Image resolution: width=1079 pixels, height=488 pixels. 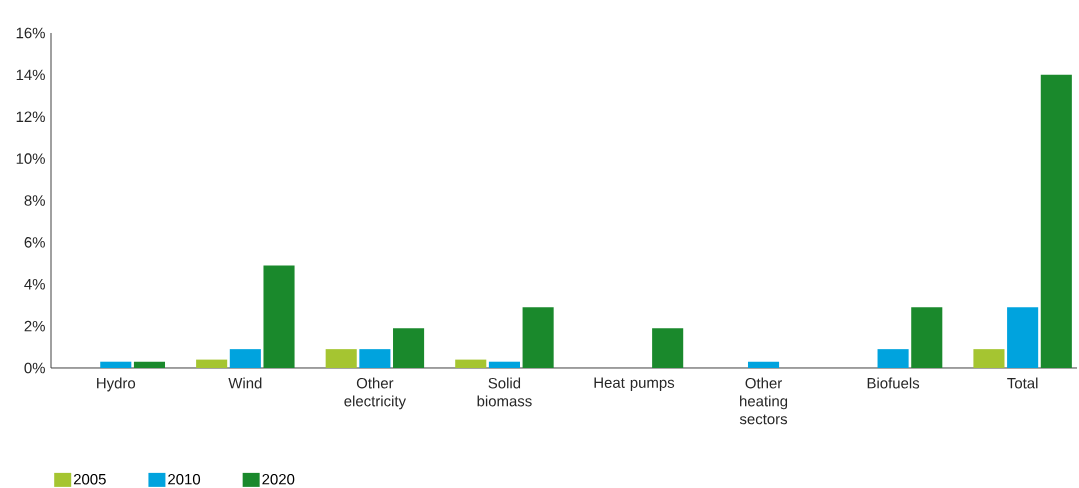 I want to click on legend-label: 2005, so click(x=89, y=479).